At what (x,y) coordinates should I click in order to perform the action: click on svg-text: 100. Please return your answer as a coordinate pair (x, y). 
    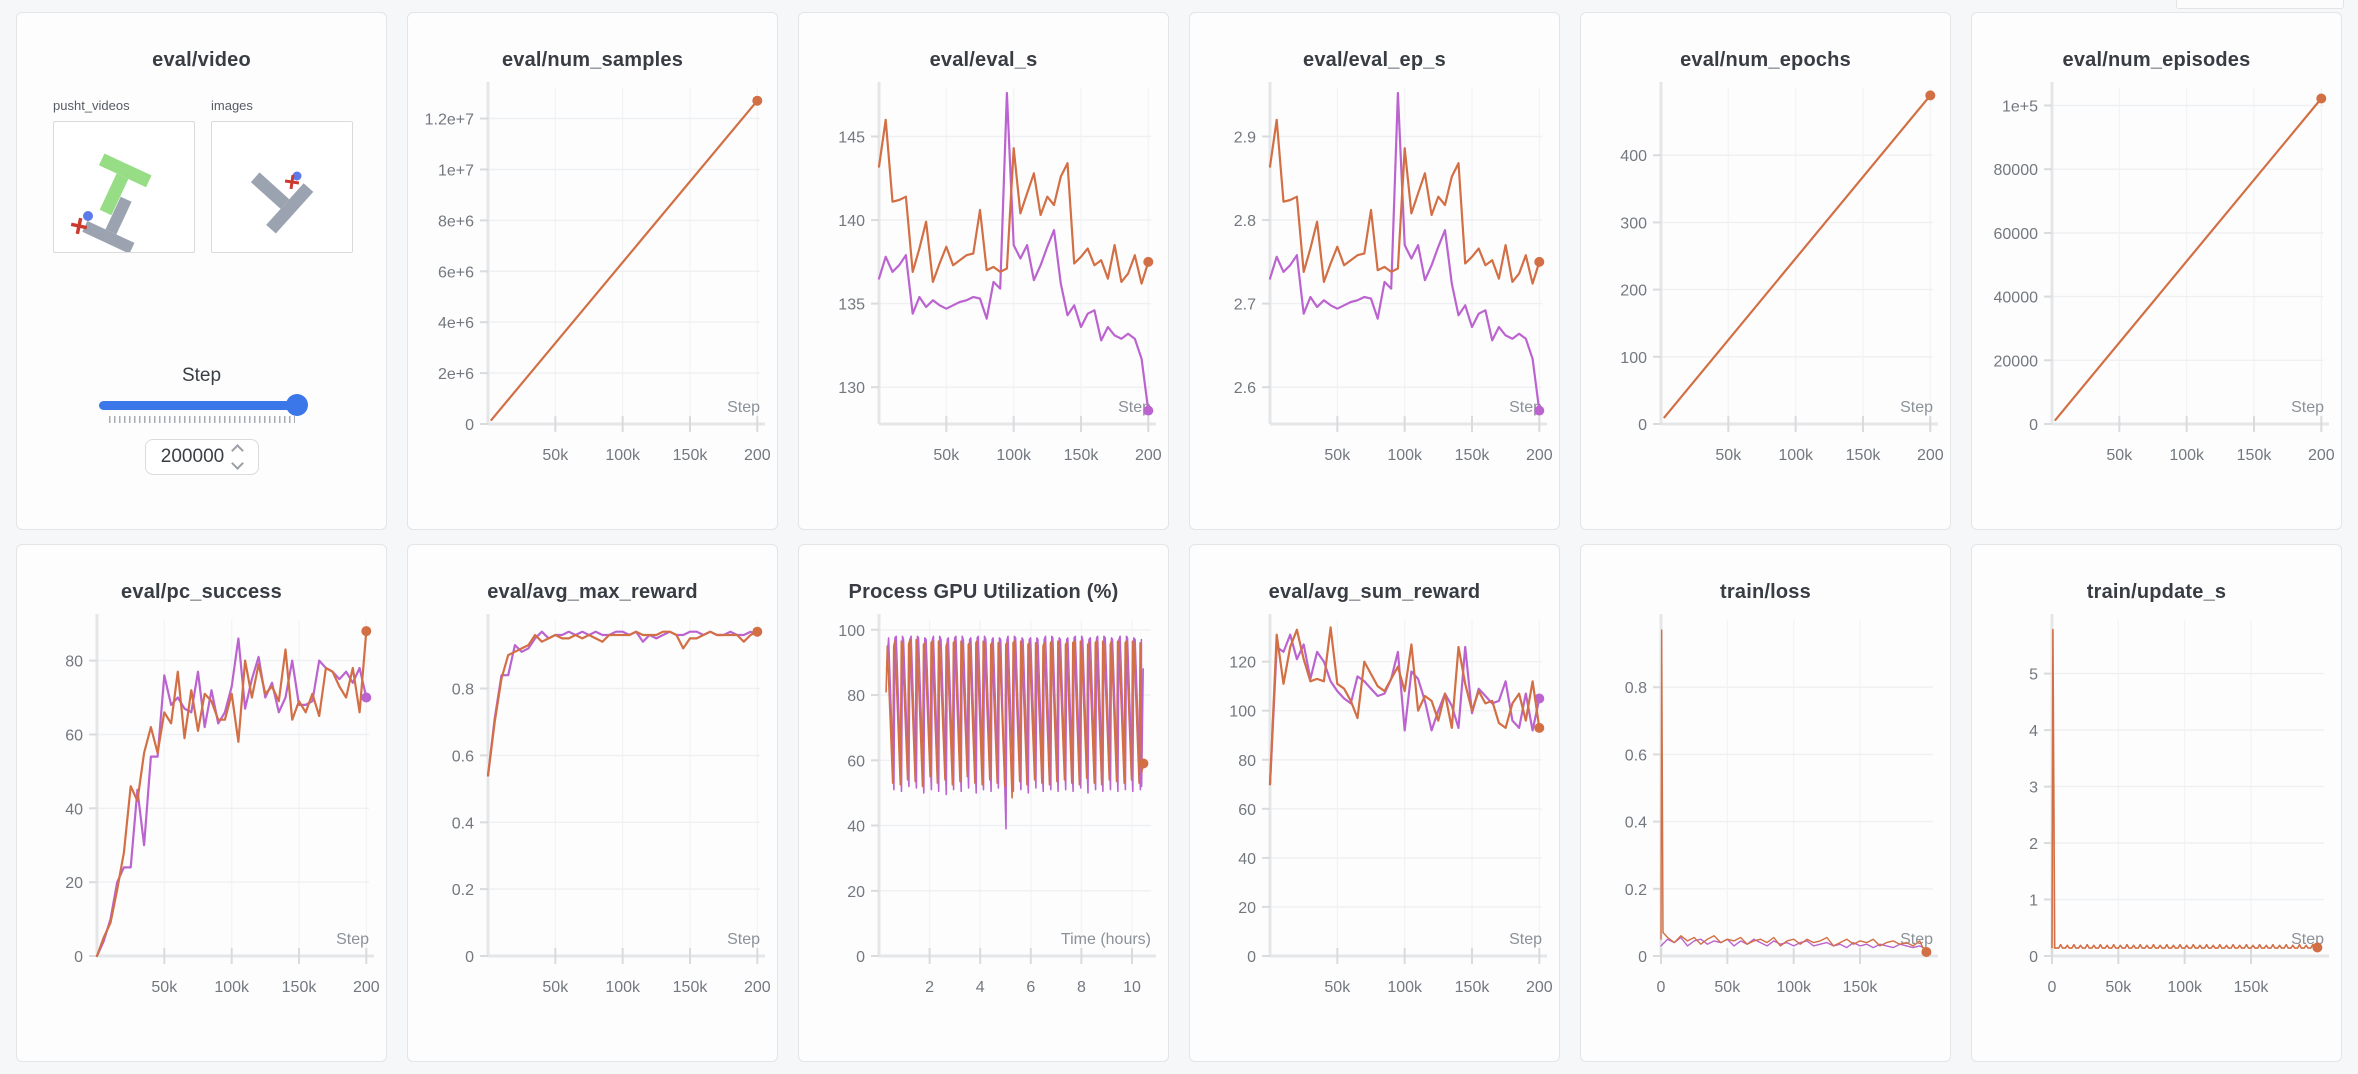
    Looking at the image, I should click on (851, 631).